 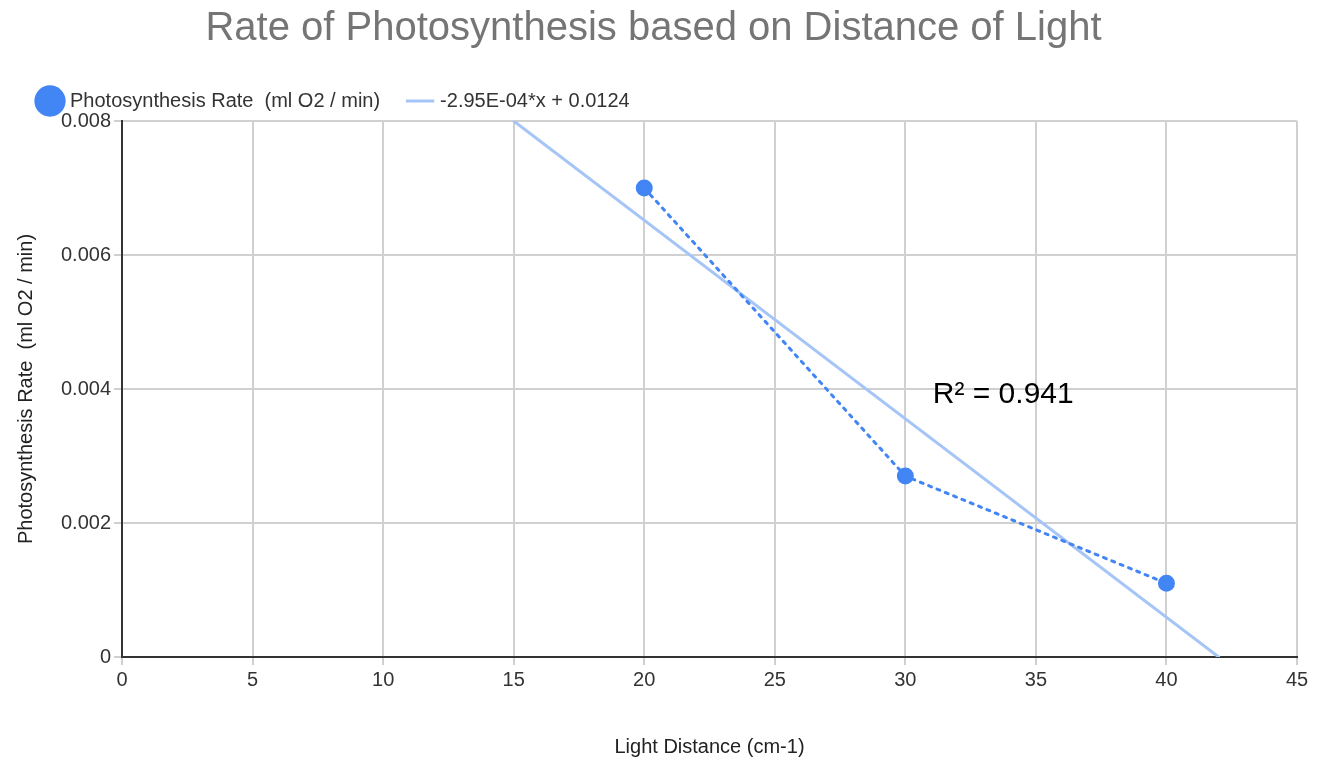 I want to click on x-tick-label: 25, so click(x=774, y=678).